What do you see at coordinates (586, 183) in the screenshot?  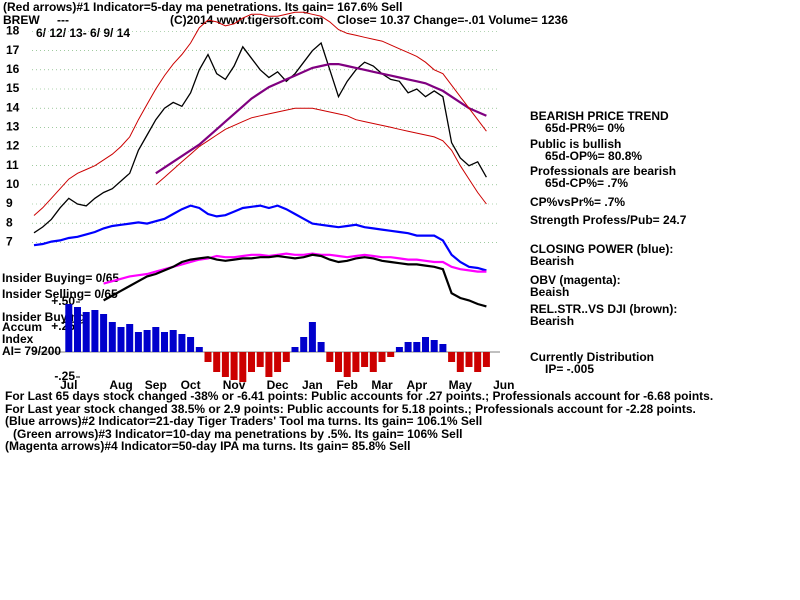 I see `note: 65d-CP%= .7%` at bounding box center [586, 183].